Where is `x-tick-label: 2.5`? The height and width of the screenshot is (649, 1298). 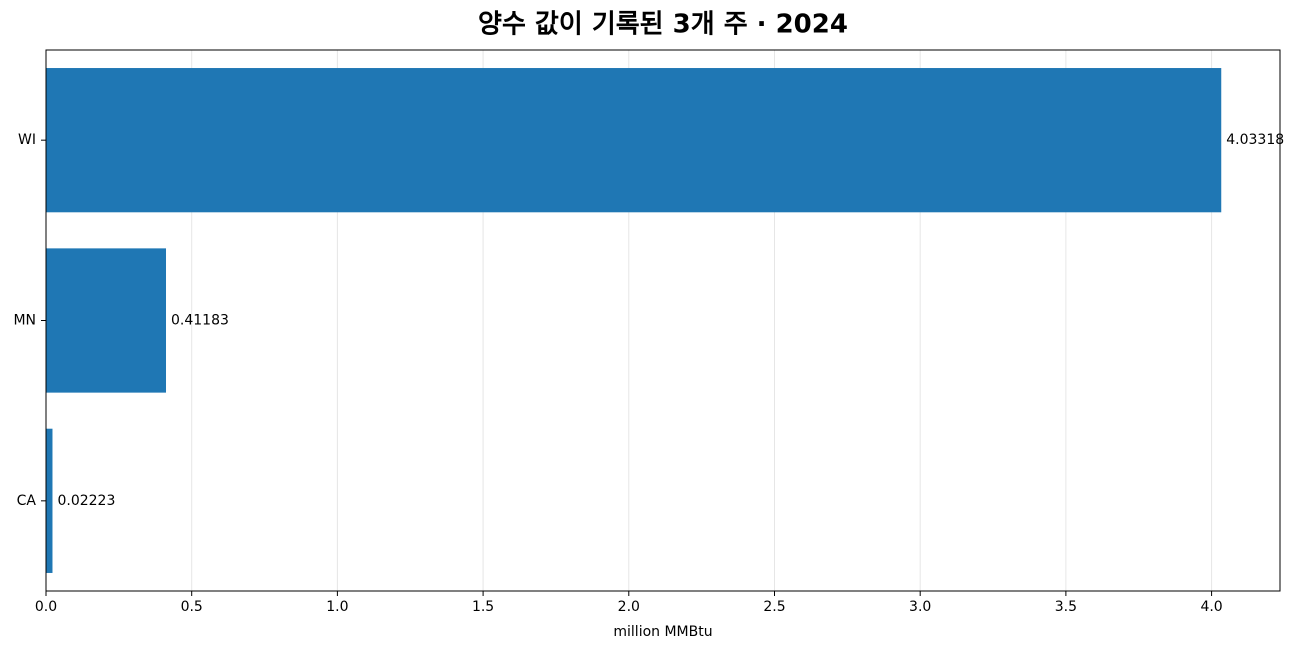
x-tick-label: 2.5 is located at coordinates (774, 607).